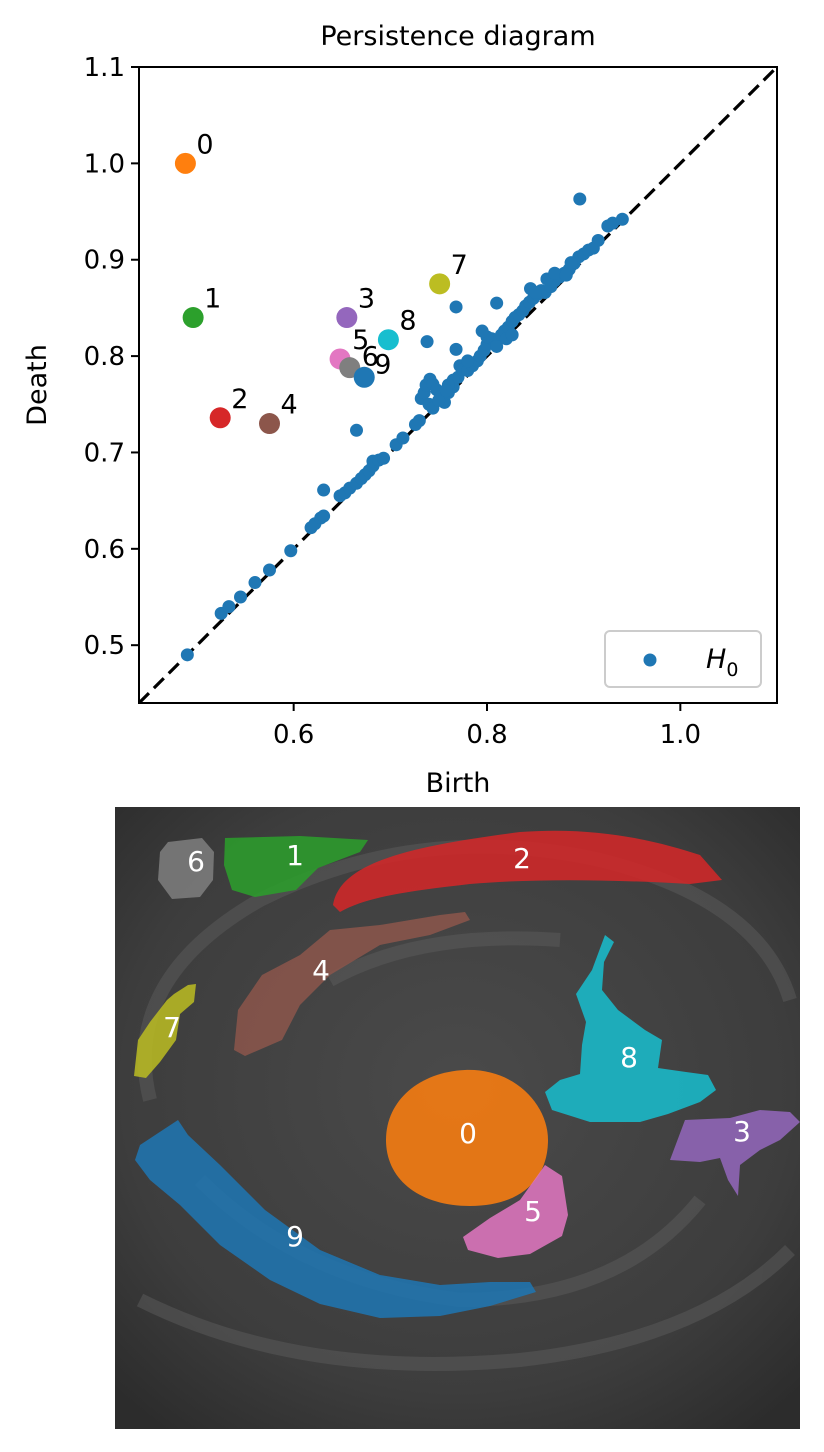 The image size is (824, 1452). I want to click on x-axis-ticks: 0.6 0.8 1.0, so click(487, 726).